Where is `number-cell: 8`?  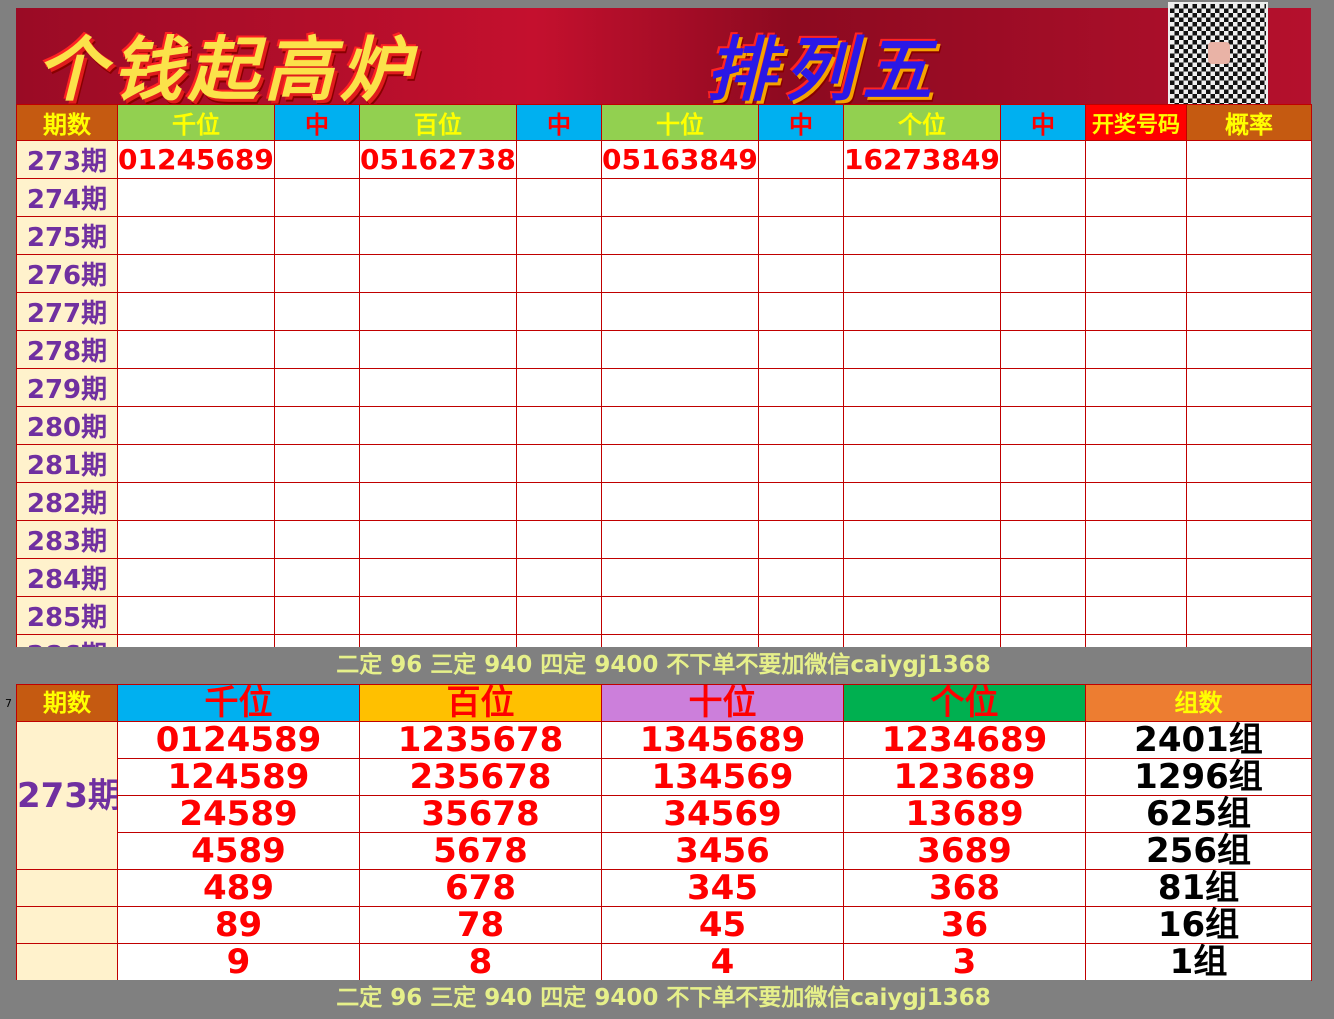 number-cell: 8 is located at coordinates (480, 962).